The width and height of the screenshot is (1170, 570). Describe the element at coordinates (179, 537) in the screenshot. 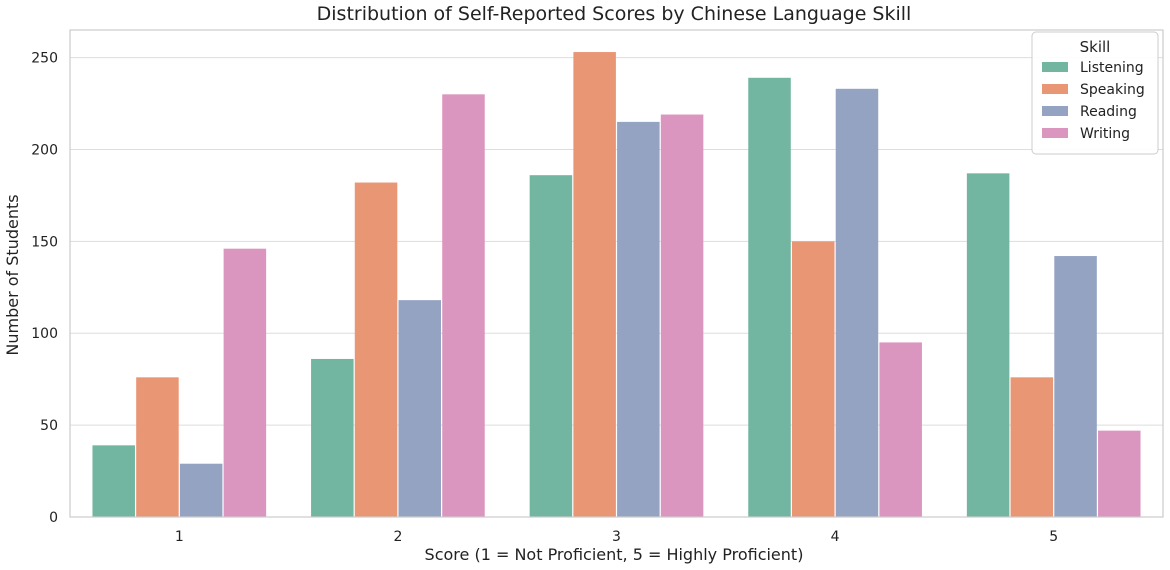

I see `x-tick-label: 1` at that location.